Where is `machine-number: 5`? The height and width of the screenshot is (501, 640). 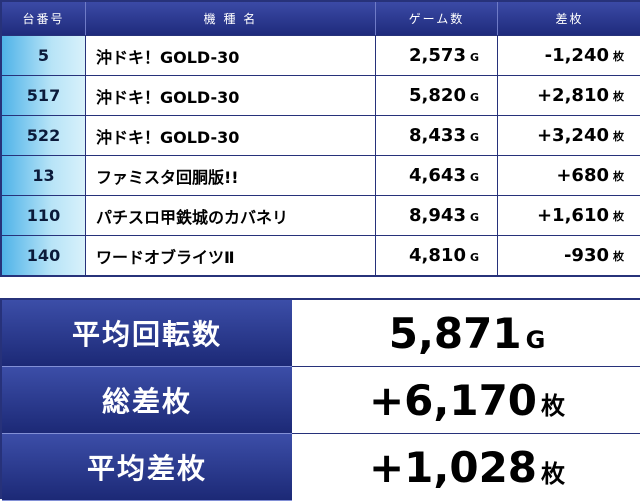 machine-number: 5 is located at coordinates (44, 55).